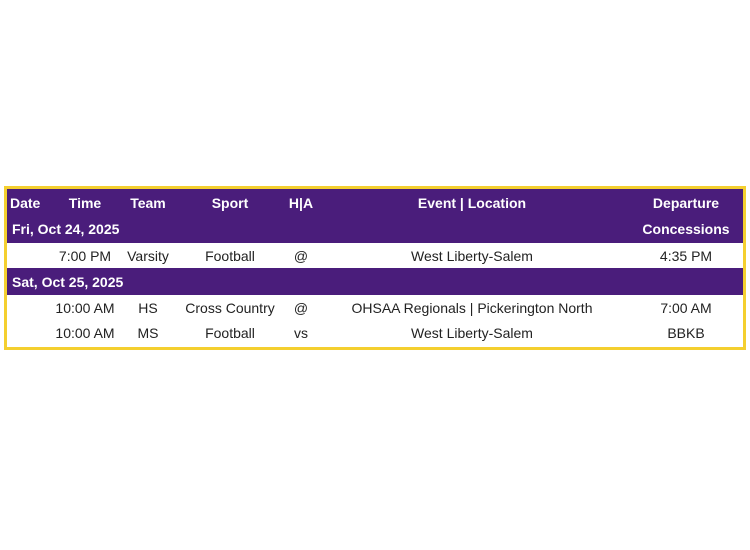 This screenshot has height=550, width=750. Describe the element at coordinates (85, 256) in the screenshot. I see `time: 7:00 PM` at that location.